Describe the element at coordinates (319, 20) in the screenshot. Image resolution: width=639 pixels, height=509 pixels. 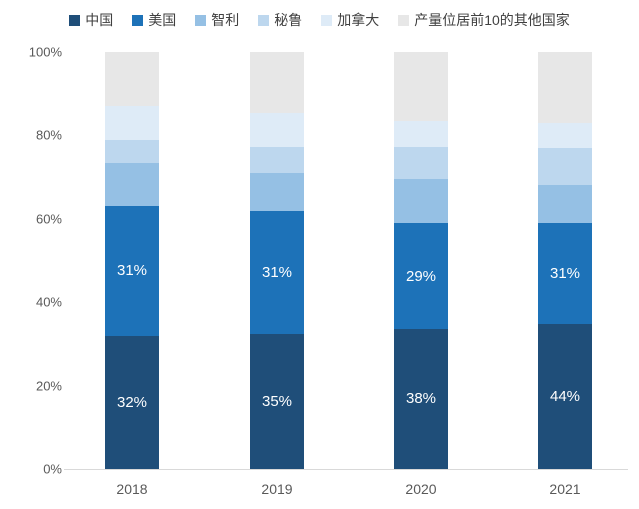
I see `chart-legend: 中国 美国 智利 秘鲁 加拿大 产量位居前10的其他国家` at that location.